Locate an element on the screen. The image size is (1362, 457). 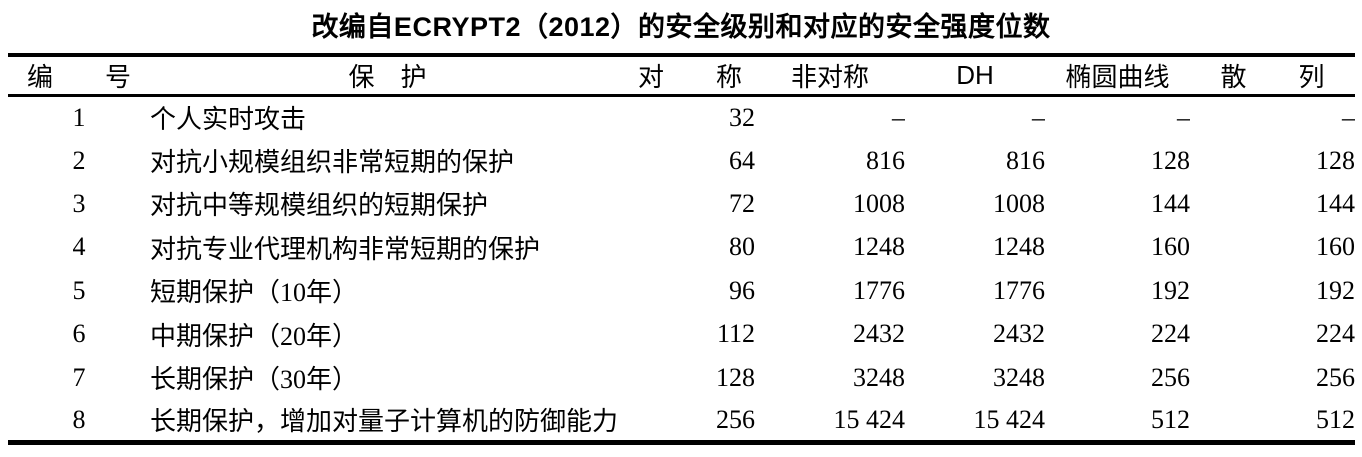
table-row: 5 短期保护（10年） 96 1776 1776 192 192 is located at coordinates (682, 290).